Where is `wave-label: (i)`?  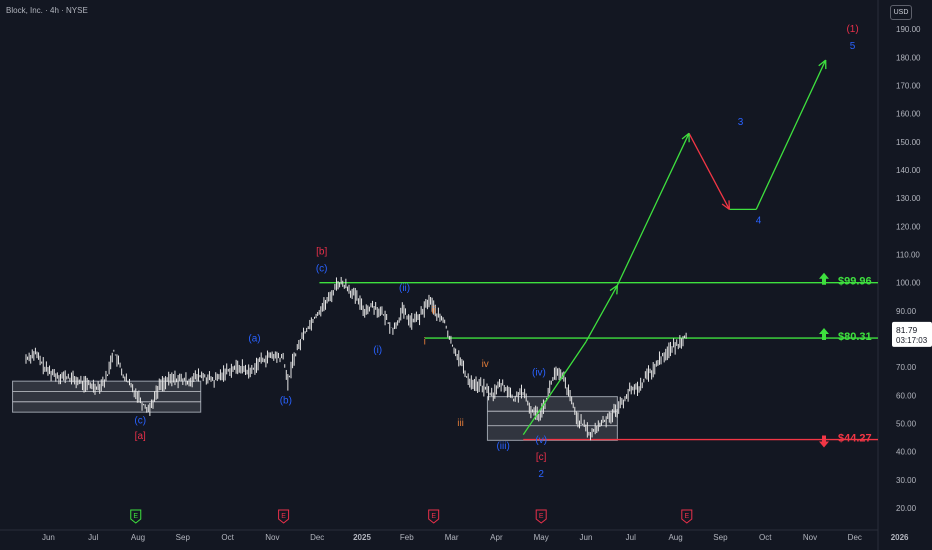
wave-label: (i) is located at coordinates (377, 350).